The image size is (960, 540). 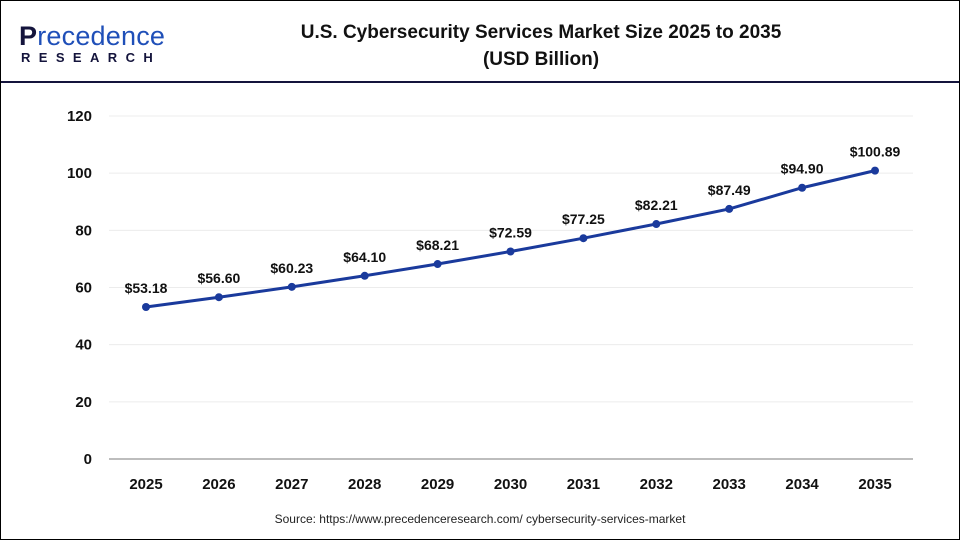 What do you see at coordinates (541, 59) in the screenshot?
I see `chart-title-line2: (USD Billion)` at bounding box center [541, 59].